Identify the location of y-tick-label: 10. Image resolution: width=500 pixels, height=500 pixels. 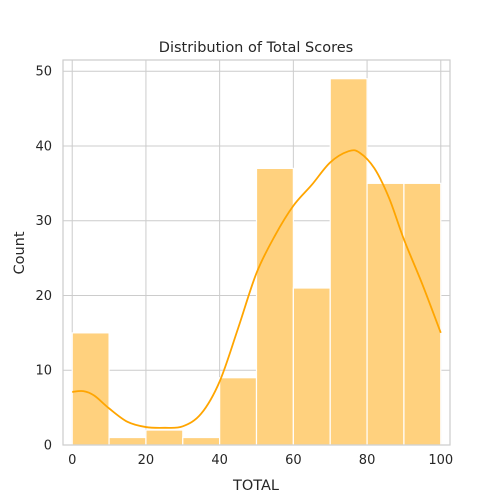
(43, 371).